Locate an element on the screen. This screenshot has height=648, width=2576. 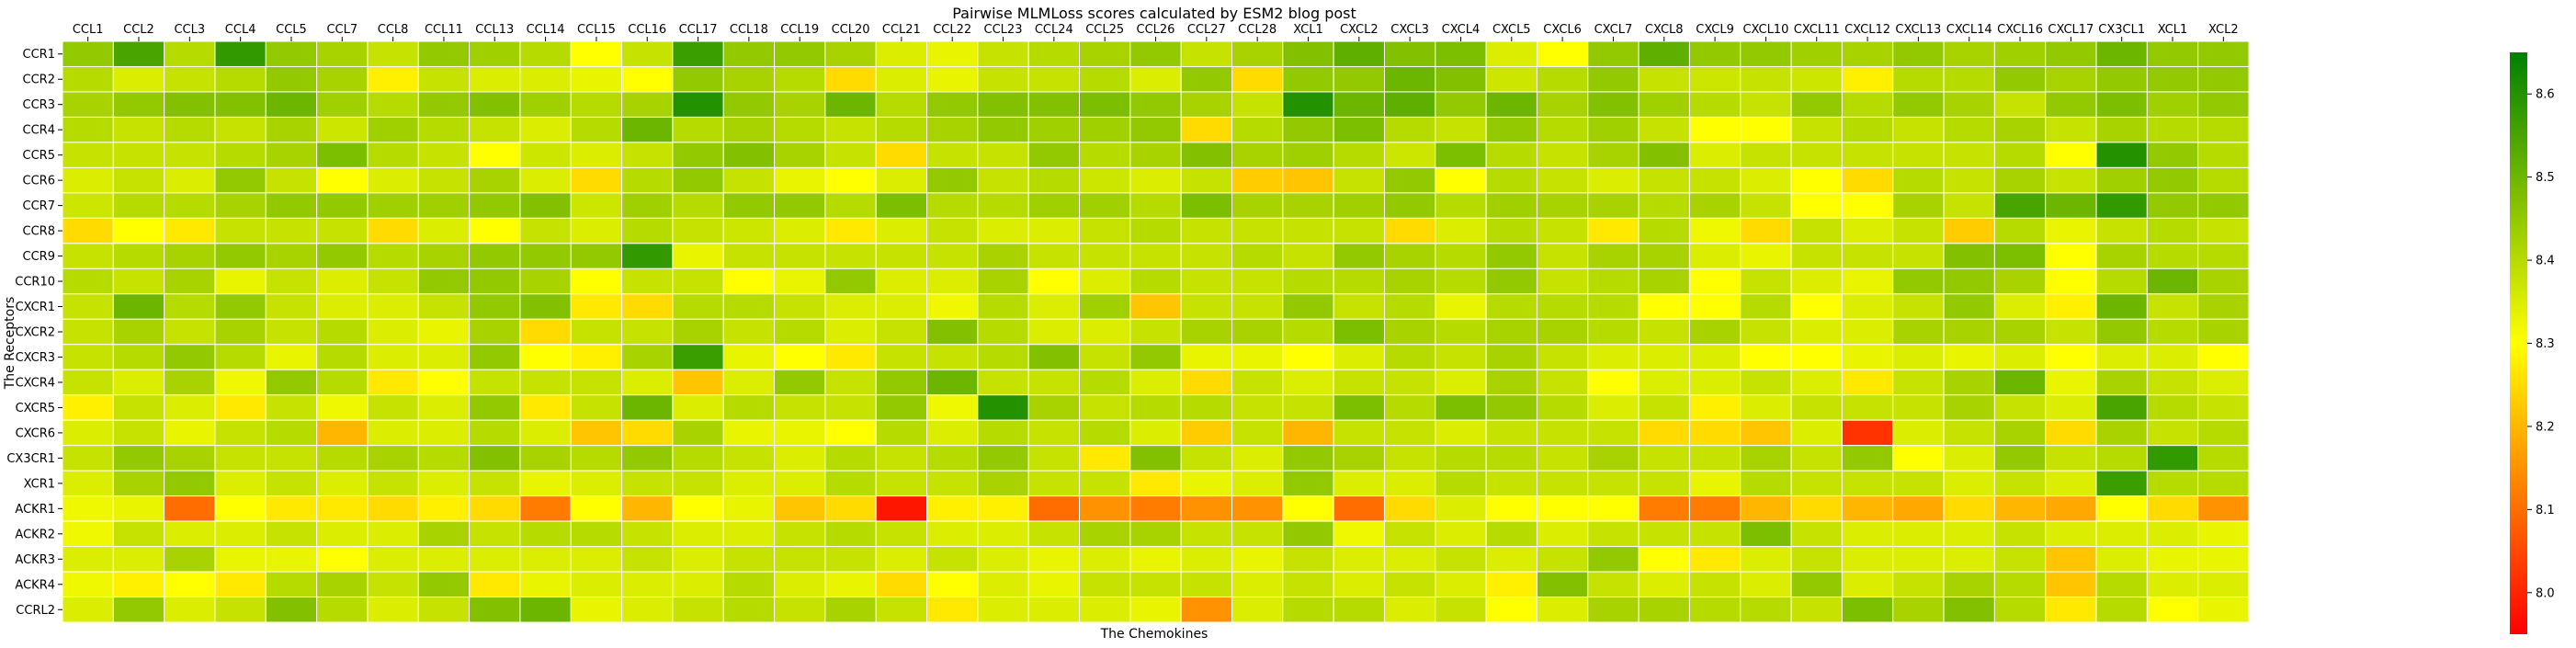
colorbar-tick-label: 8.3 is located at coordinates (2545, 344).